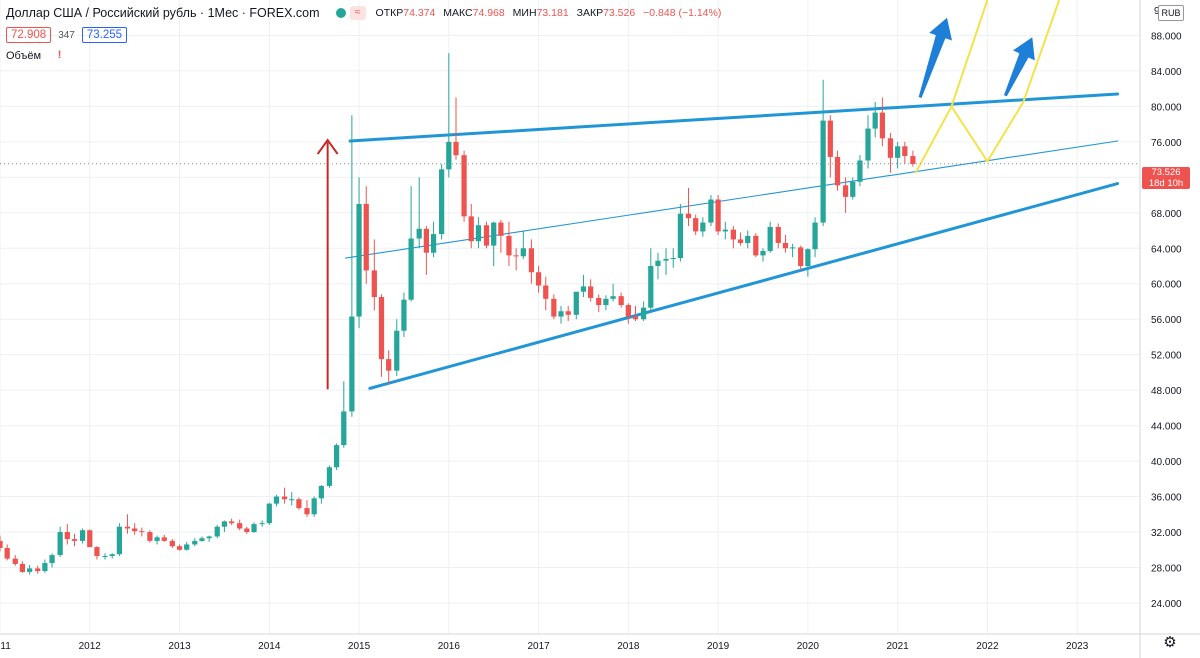  What do you see at coordinates (1170, 642) in the screenshot?
I see `gear-icon: ⚙` at bounding box center [1170, 642].